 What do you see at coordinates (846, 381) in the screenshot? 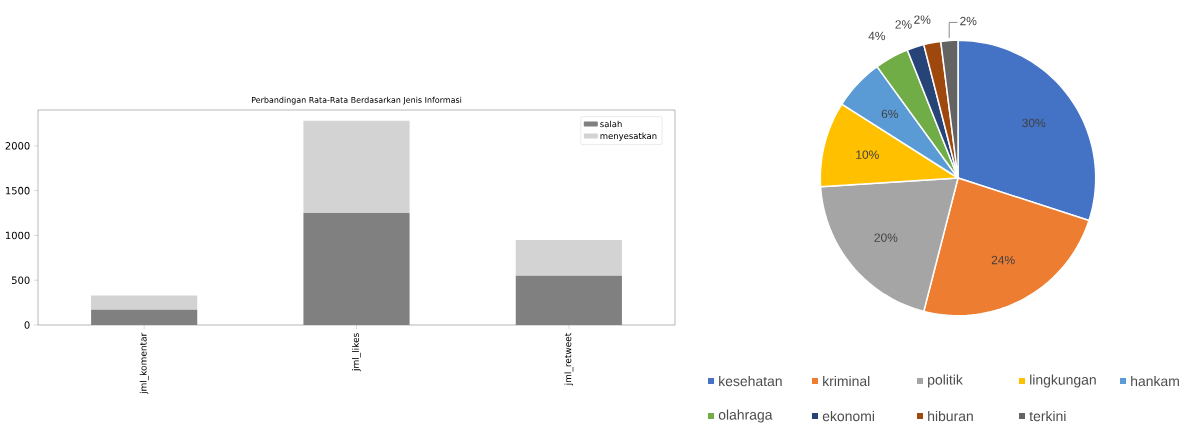
I see `legend-label: kriminal` at bounding box center [846, 381].